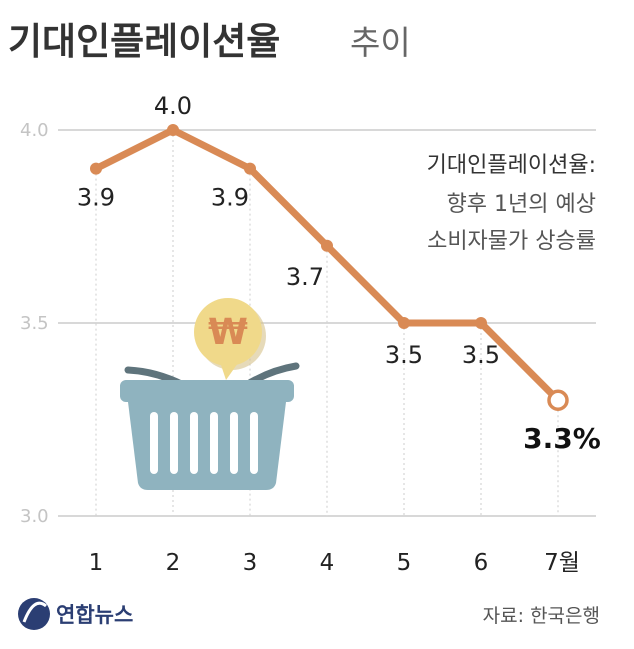  I want to click on shopping-basket-icon, so click(210, 426).